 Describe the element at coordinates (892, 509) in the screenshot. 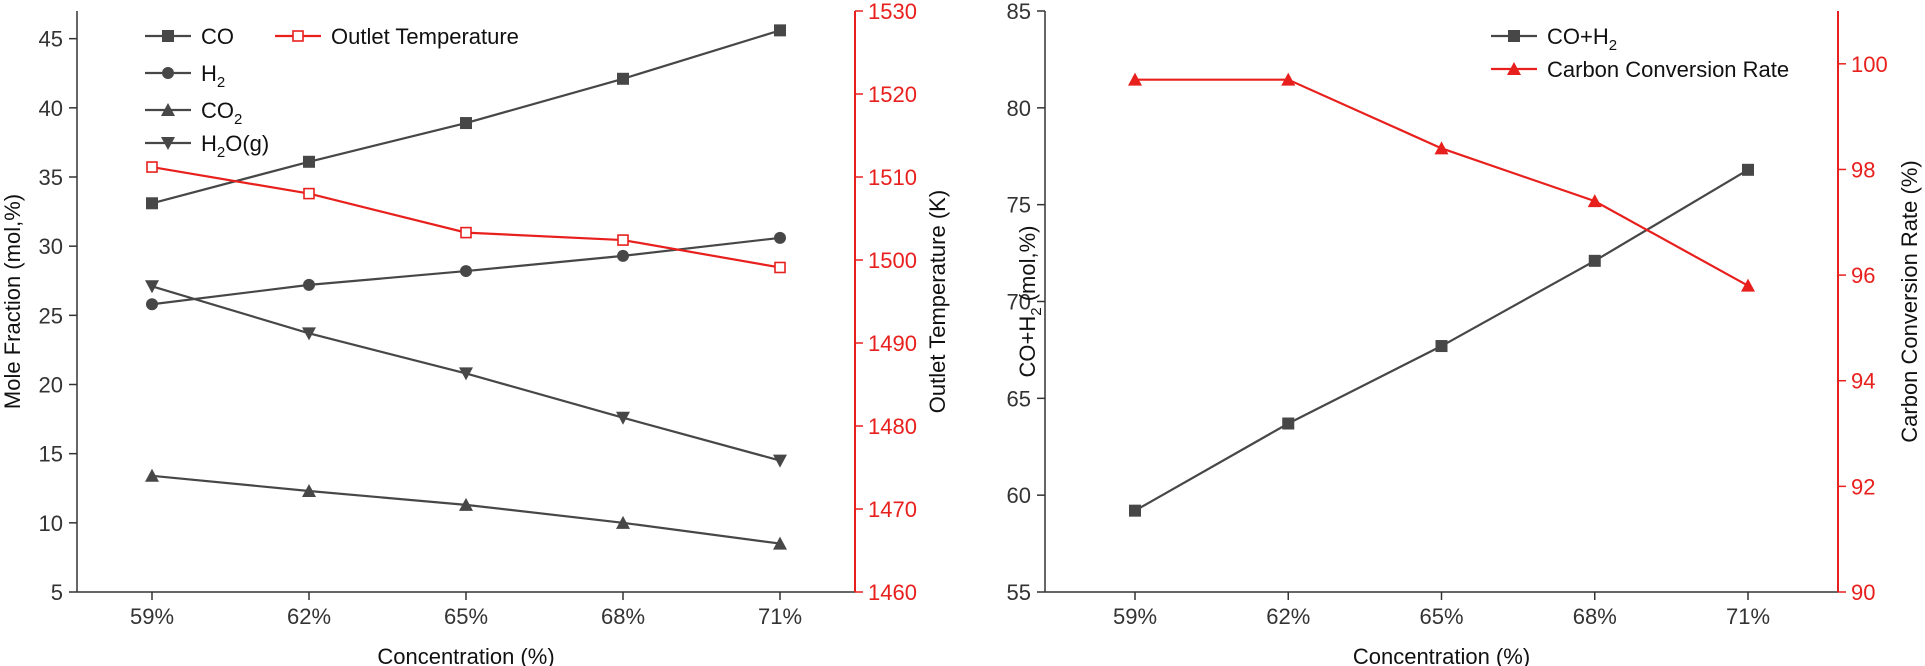

I see `right-tick-label: 1470` at that location.